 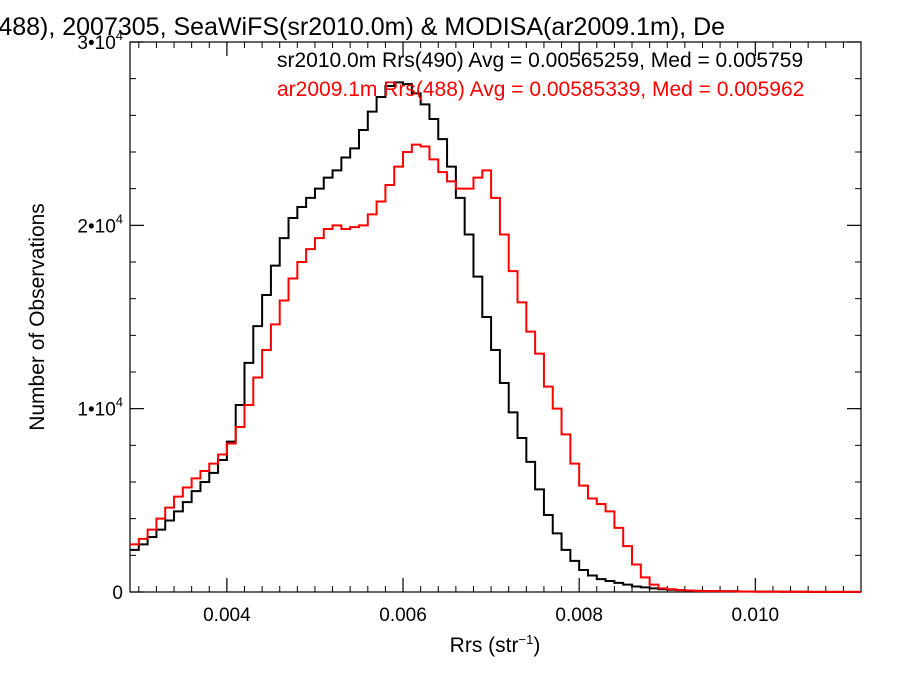 What do you see at coordinates (37, 317) in the screenshot?
I see `y-axis-label: Number of Observations` at bounding box center [37, 317].